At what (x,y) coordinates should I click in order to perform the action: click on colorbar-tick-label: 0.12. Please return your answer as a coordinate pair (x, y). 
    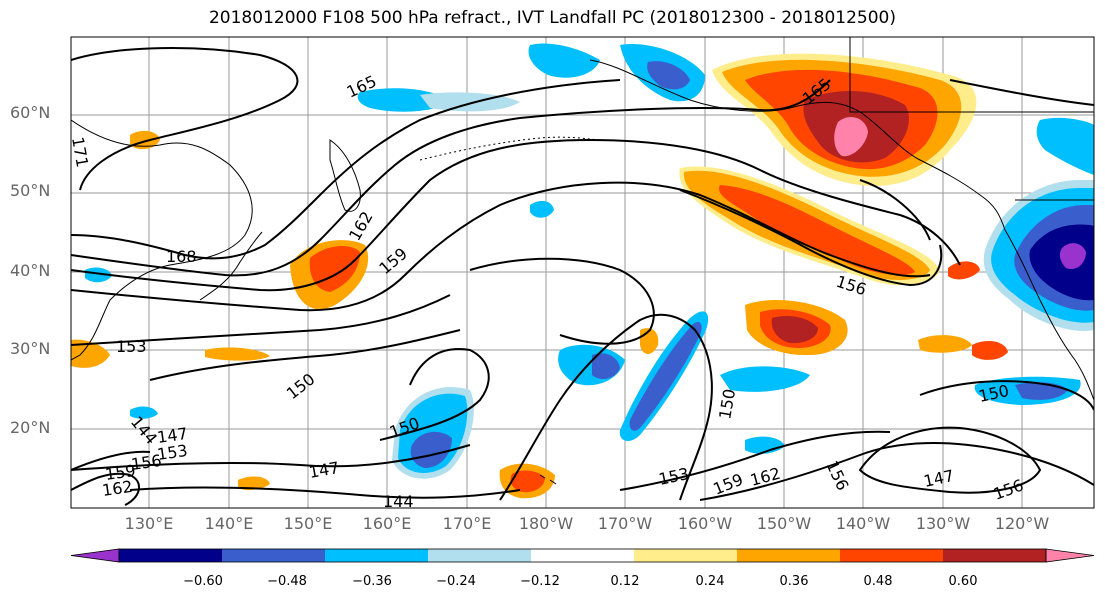
    Looking at the image, I should click on (625, 581).